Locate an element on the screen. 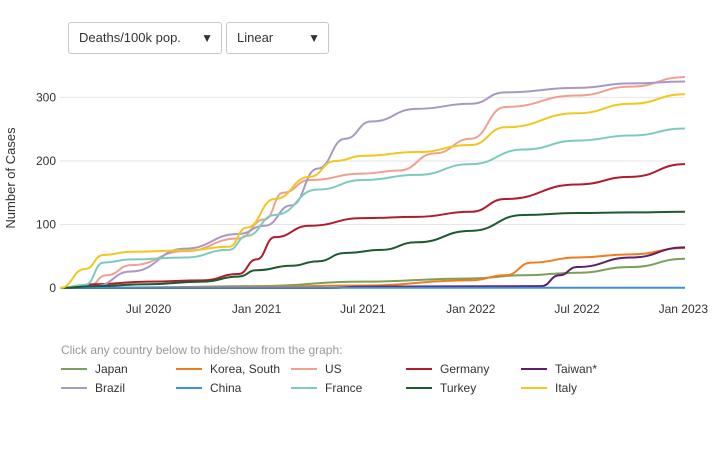 The height and width of the screenshot is (450, 720). legend-label: Korea, South is located at coordinates (245, 369).